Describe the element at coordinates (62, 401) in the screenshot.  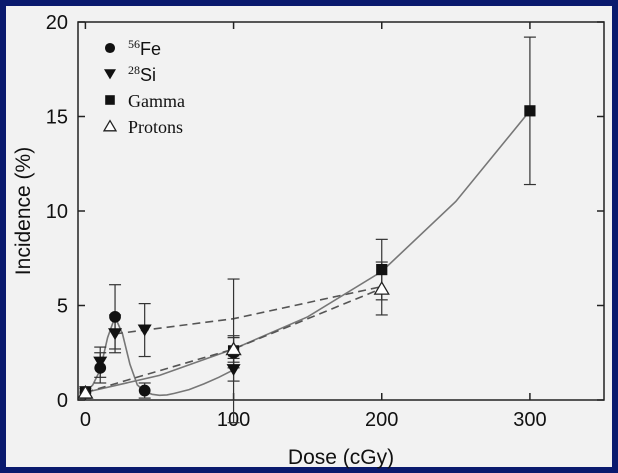
I see `y-tick-label: 0` at that location.